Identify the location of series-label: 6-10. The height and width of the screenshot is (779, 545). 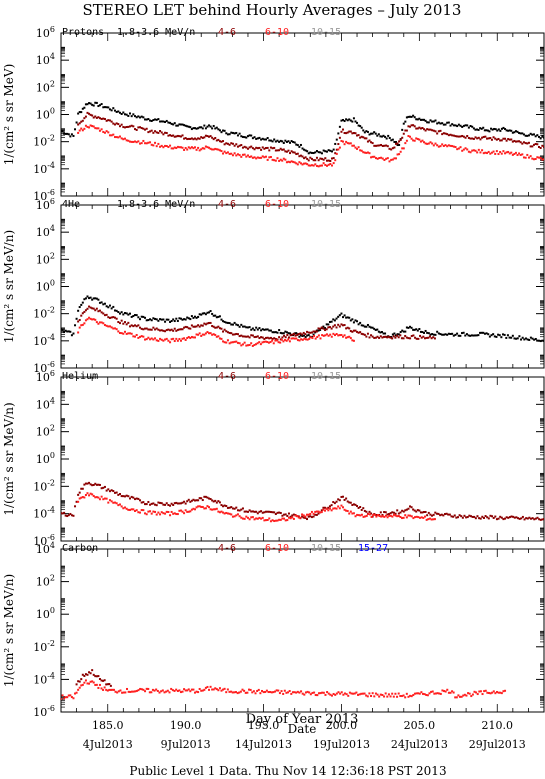
(277, 548).